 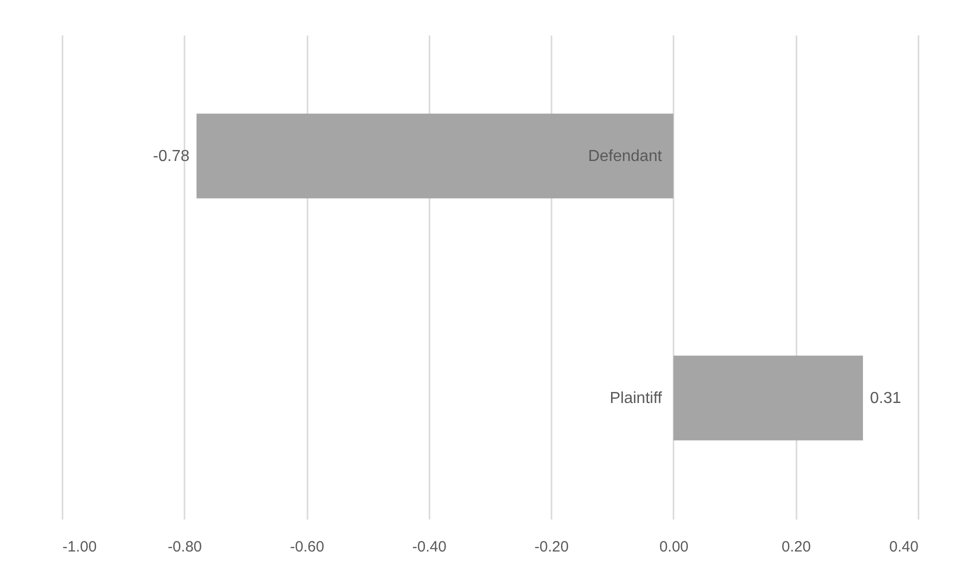 I want to click on y-tick-label: Plaintiff, so click(x=636, y=398).